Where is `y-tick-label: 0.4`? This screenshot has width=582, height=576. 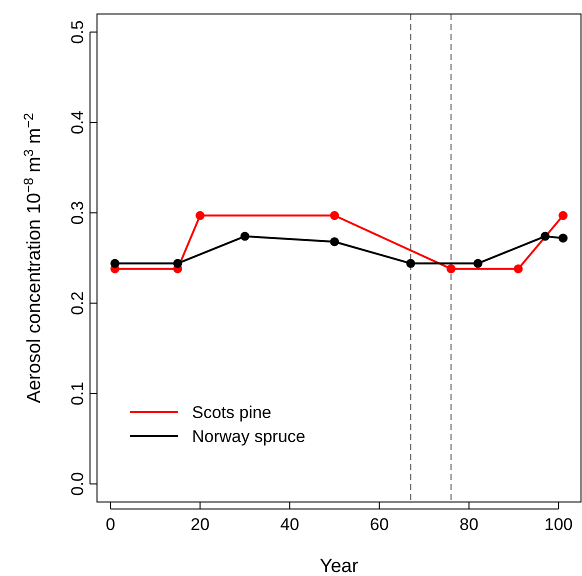 y-tick-label: 0.4 is located at coordinates (77, 122).